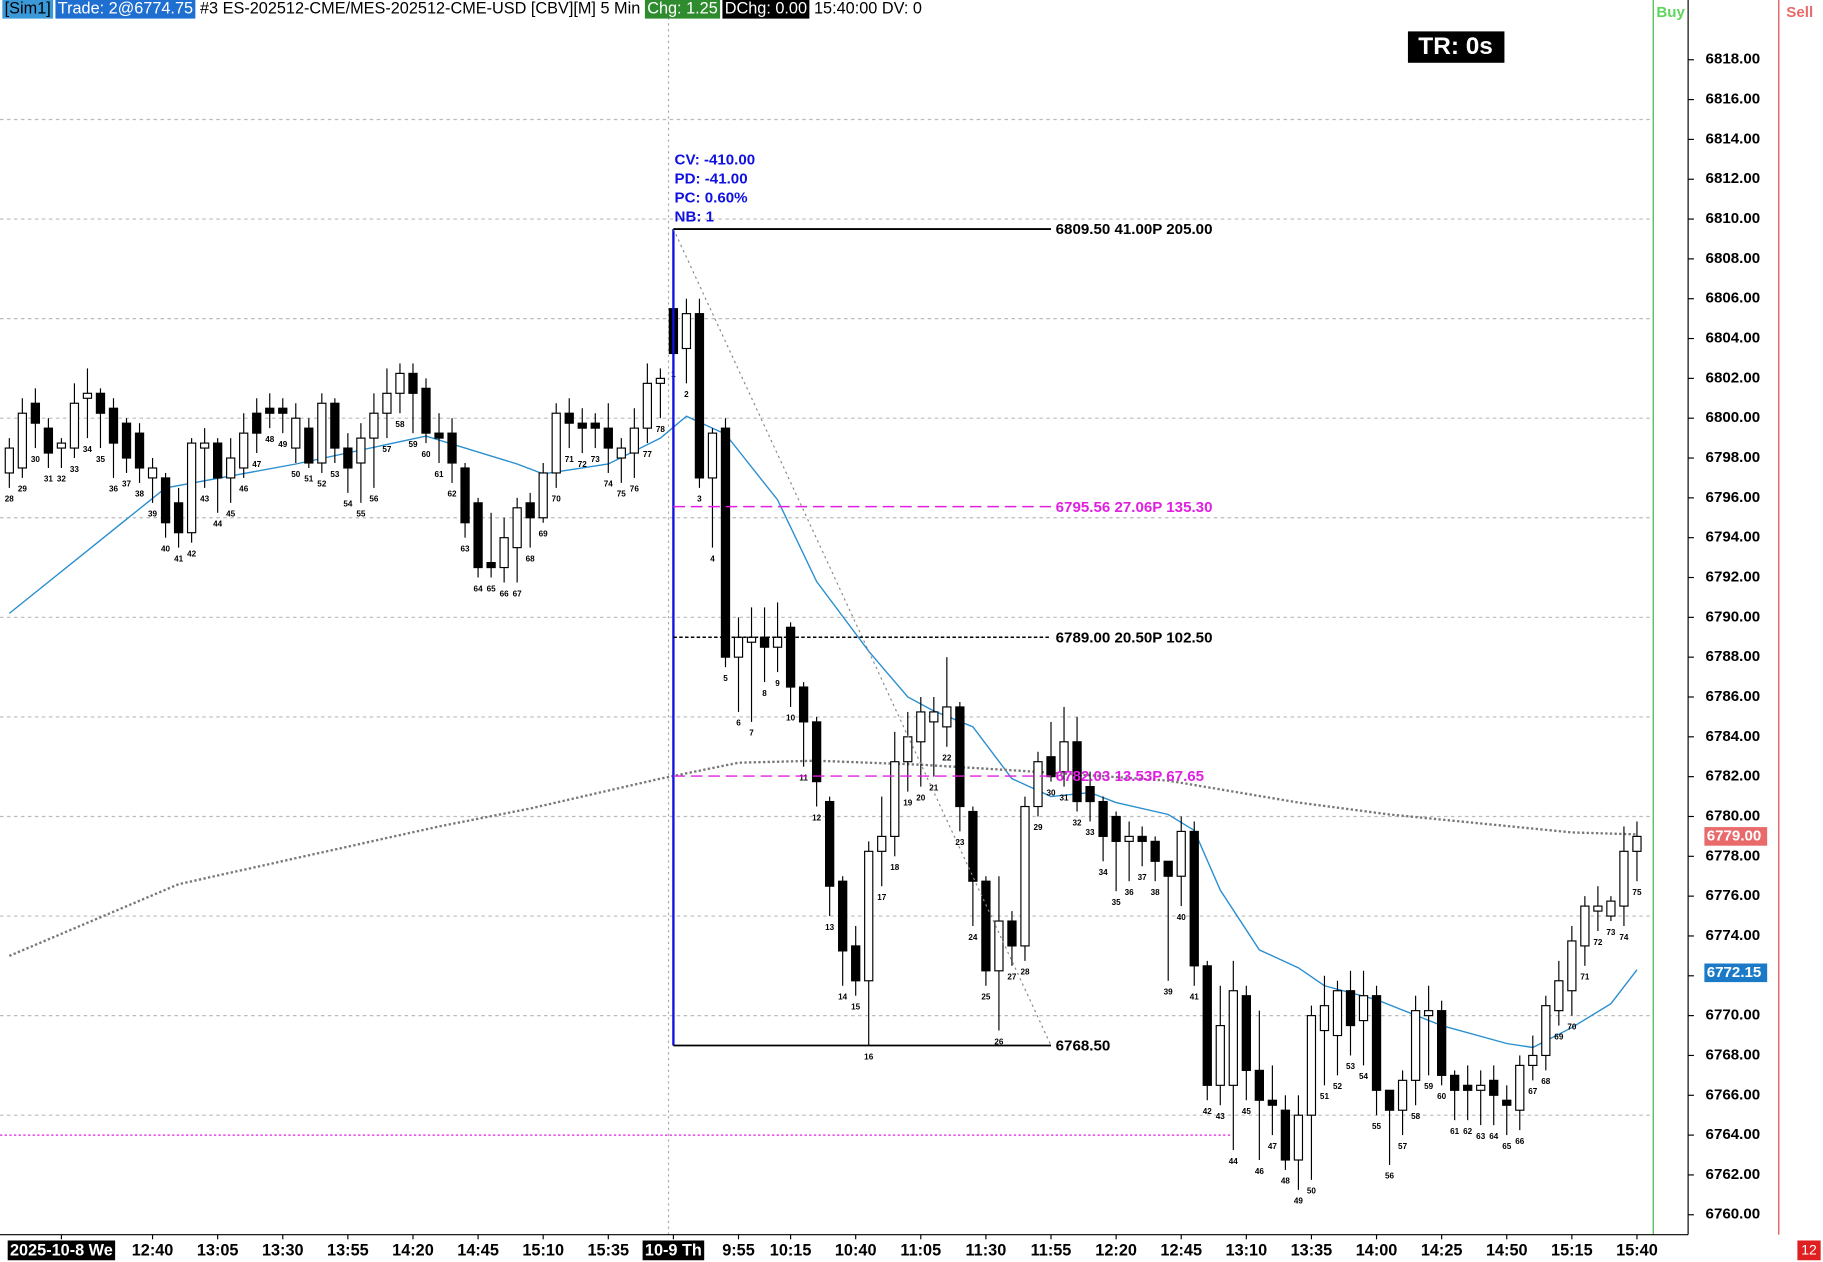  Describe the element at coordinates (1670, 12) in the screenshot. I see `buy-label: Buy` at that location.